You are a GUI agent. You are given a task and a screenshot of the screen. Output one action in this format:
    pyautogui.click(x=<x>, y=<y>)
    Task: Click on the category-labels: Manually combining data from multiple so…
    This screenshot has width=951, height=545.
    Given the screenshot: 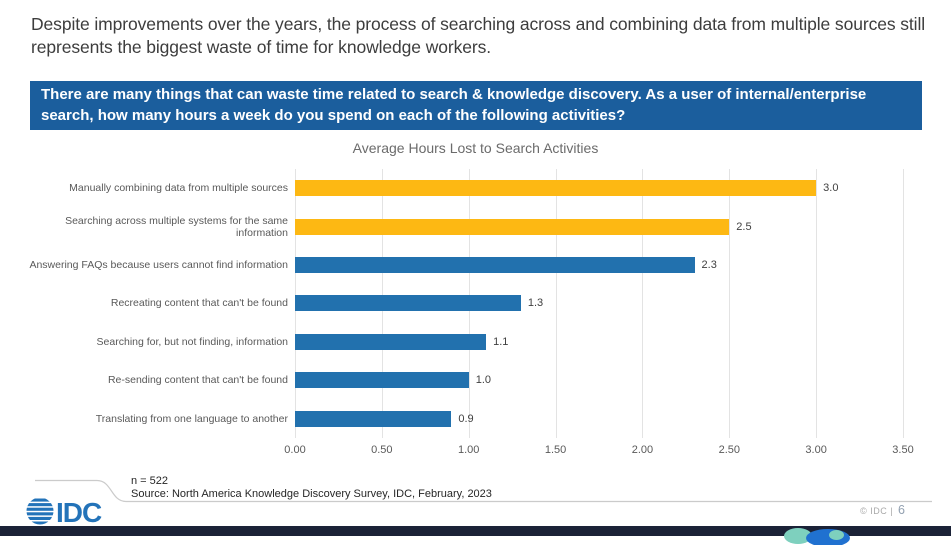 What is the action you would take?
    pyautogui.click(x=154, y=303)
    